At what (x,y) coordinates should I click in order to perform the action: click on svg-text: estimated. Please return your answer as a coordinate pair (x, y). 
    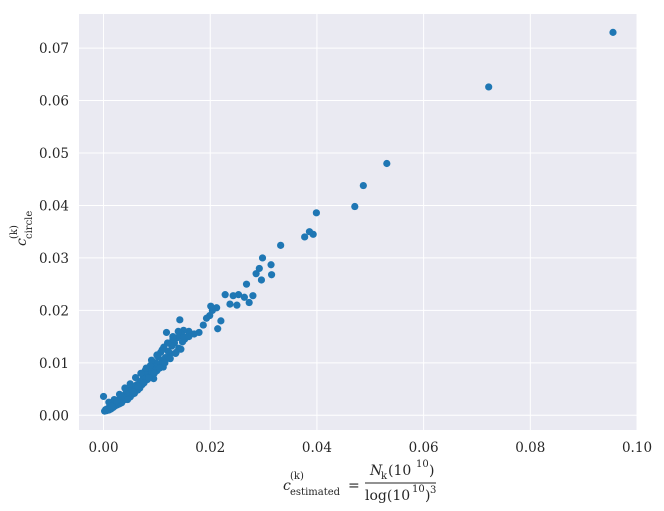
    Looking at the image, I should click on (315, 492).